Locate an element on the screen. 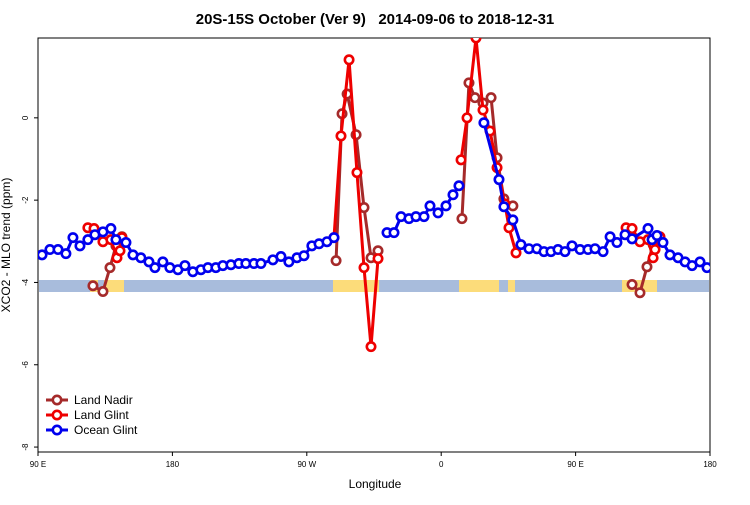 The image size is (750, 505). y-tick-label: 0 is located at coordinates (25, 117).